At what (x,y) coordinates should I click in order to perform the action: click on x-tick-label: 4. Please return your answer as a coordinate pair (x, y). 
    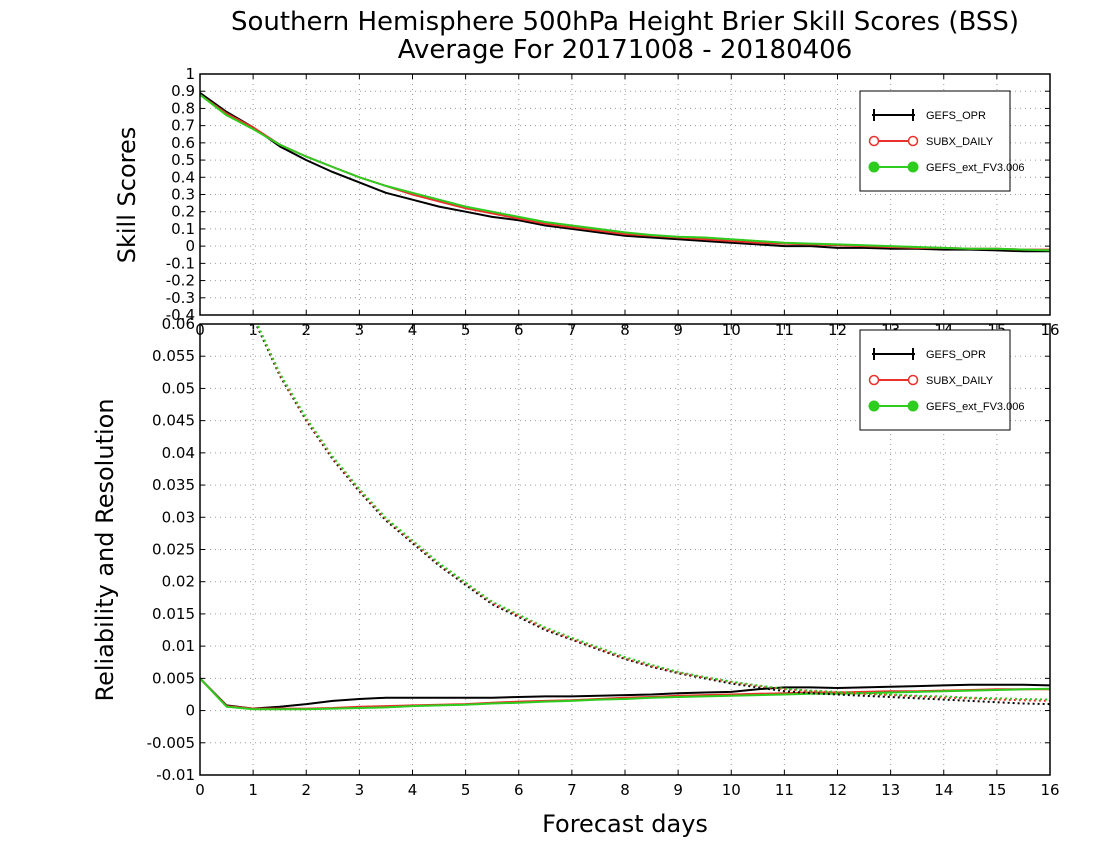
    Looking at the image, I should click on (413, 790).